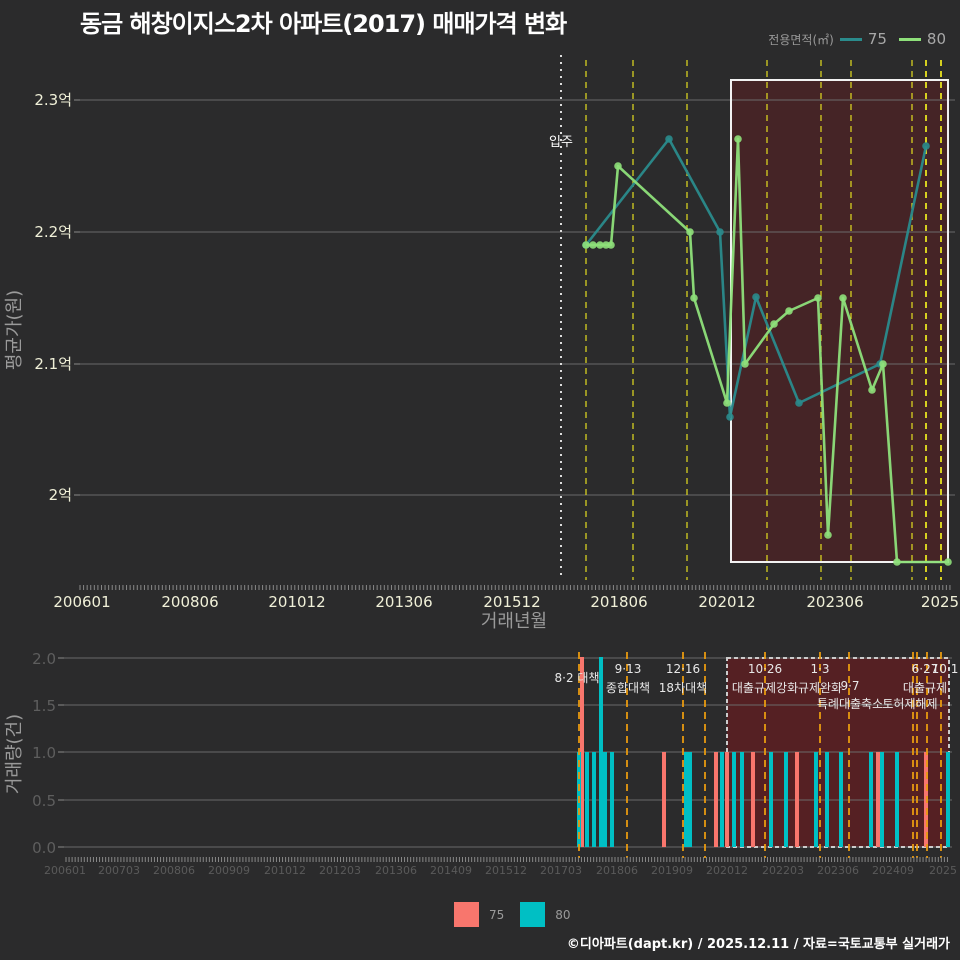 The height and width of the screenshot is (960, 960). I want to click on y-tick-label: 1.5, so click(44, 706).